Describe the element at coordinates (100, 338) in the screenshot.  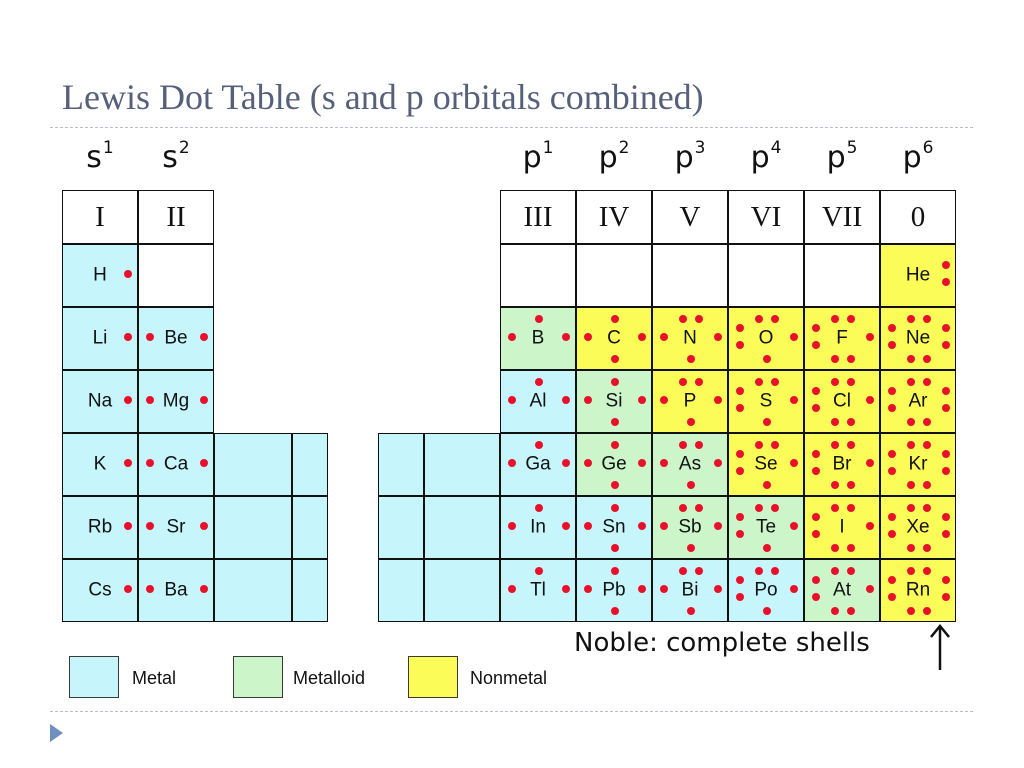
I see `element-cell-li: Li` at that location.